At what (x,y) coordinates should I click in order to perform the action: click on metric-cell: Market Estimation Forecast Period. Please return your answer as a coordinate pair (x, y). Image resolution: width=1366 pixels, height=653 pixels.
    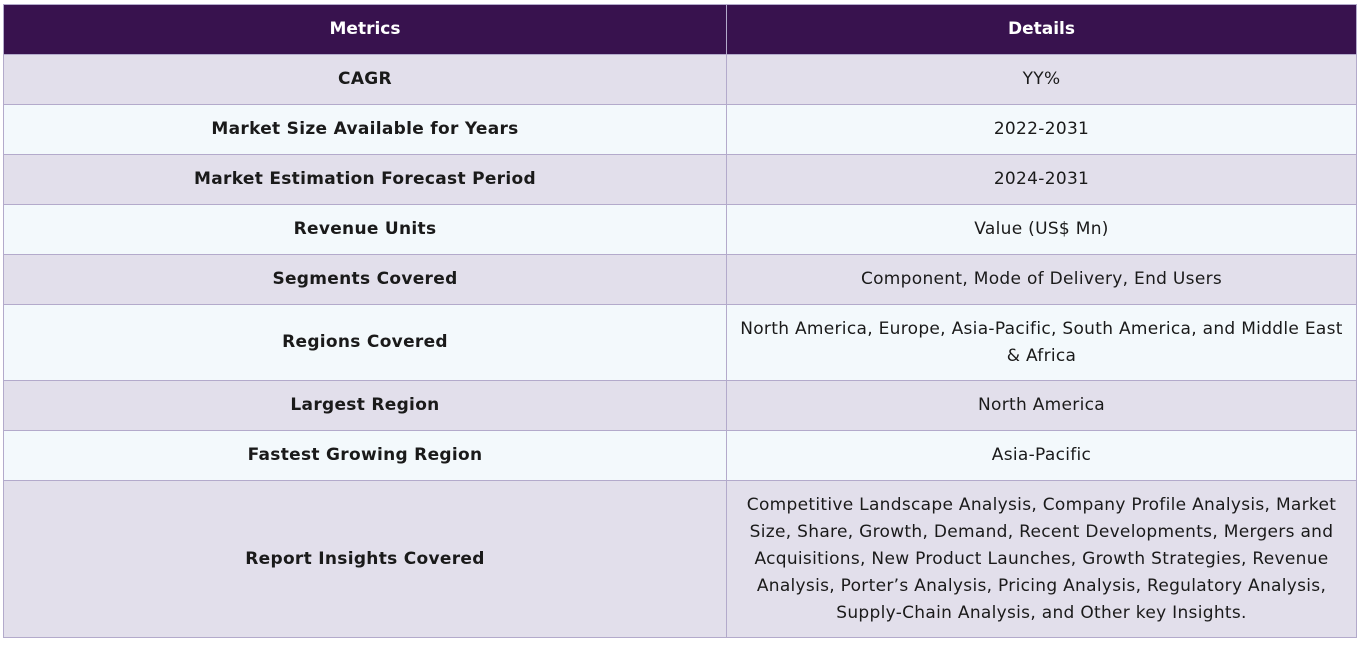
    Looking at the image, I should click on (365, 179).